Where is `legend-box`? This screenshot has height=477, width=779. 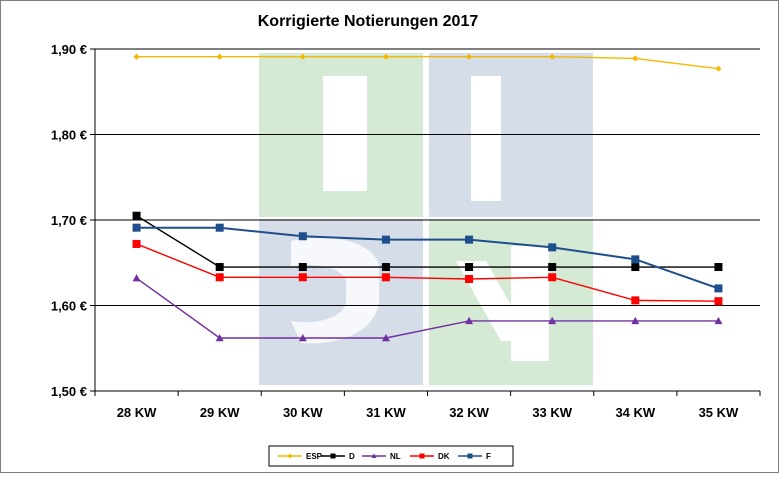 legend-box is located at coordinates (391, 456).